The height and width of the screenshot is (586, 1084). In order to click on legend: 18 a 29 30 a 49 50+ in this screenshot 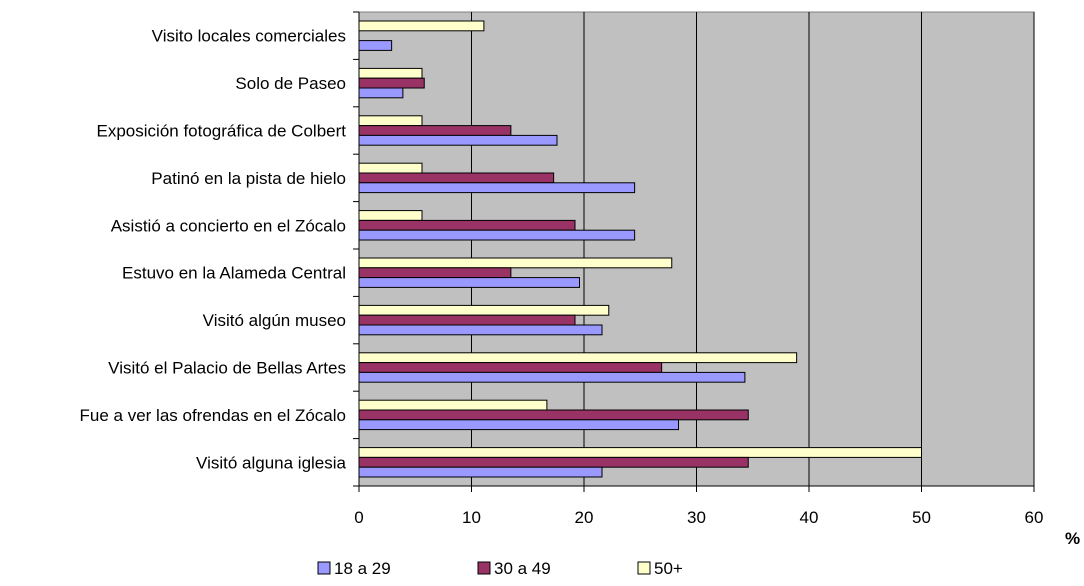, I will do `click(500, 568)`.